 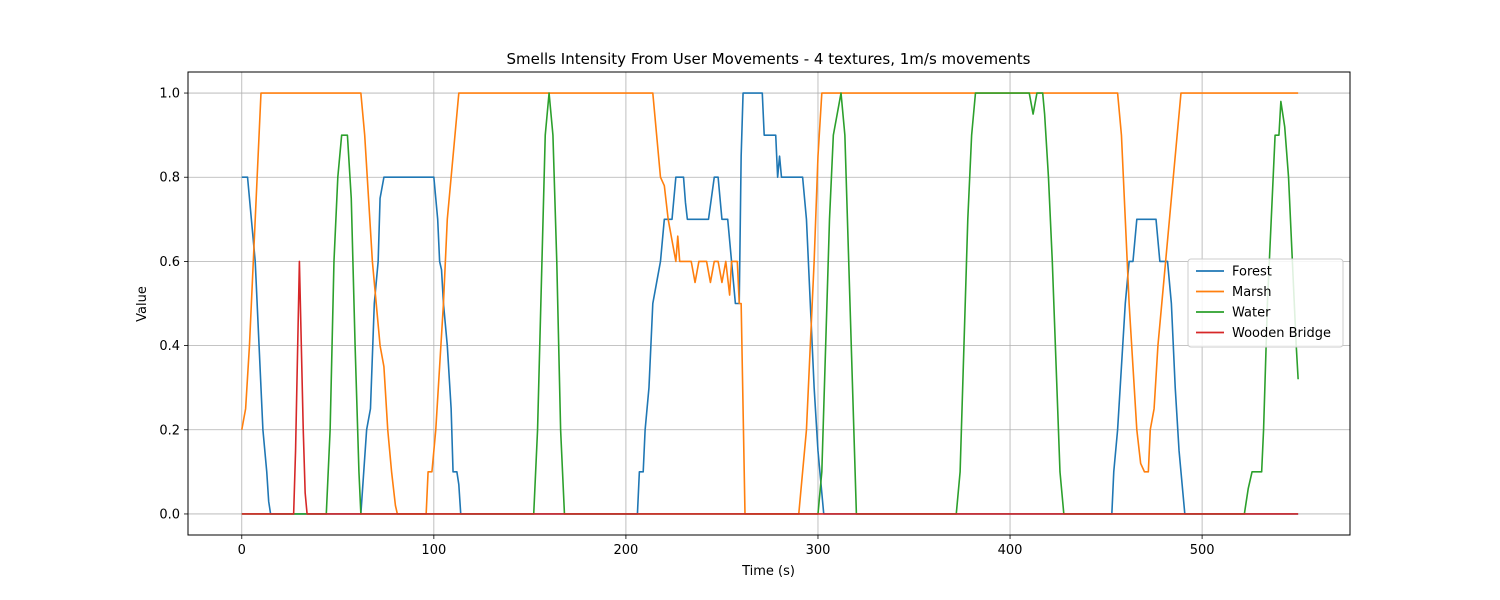 I want to click on legend-label: Wooden Bridge, so click(x=1281, y=333).